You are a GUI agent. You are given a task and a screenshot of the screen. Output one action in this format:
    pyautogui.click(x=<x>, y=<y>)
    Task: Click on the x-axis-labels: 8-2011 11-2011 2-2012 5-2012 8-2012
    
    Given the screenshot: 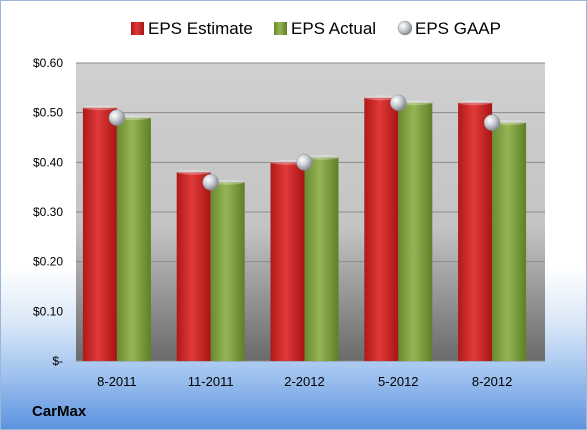 What is the action you would take?
    pyautogui.click(x=304, y=381)
    